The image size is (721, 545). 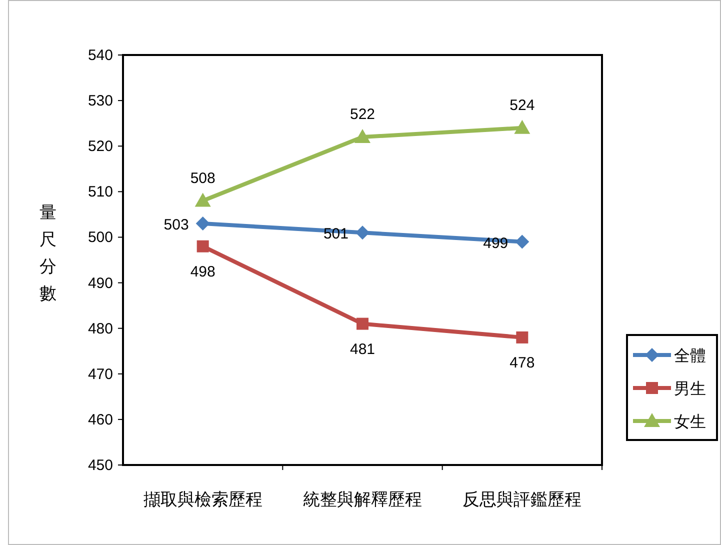 What do you see at coordinates (202, 499) in the screenshot?
I see `x-tick-label: 擷取與檢索歷程` at bounding box center [202, 499].